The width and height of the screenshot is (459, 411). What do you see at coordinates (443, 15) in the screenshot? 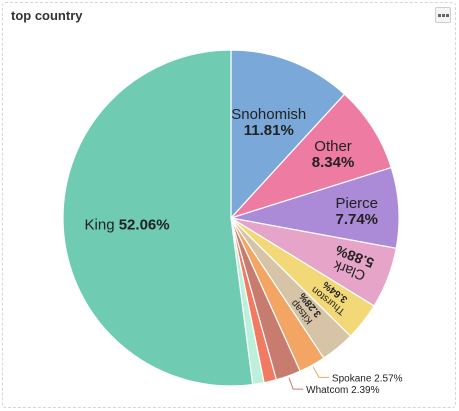
I see `ellipsis-menu-icon` at bounding box center [443, 15].